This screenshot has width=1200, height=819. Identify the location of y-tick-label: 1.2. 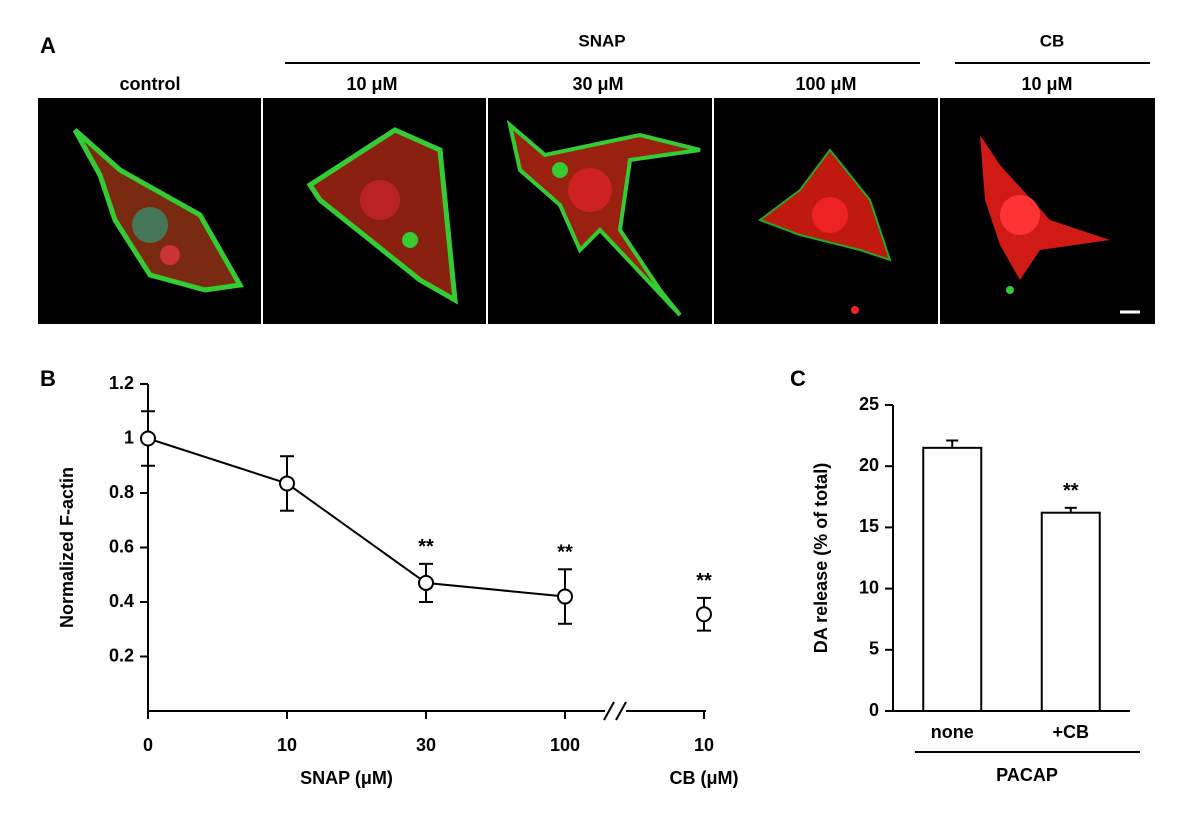
(121, 383).